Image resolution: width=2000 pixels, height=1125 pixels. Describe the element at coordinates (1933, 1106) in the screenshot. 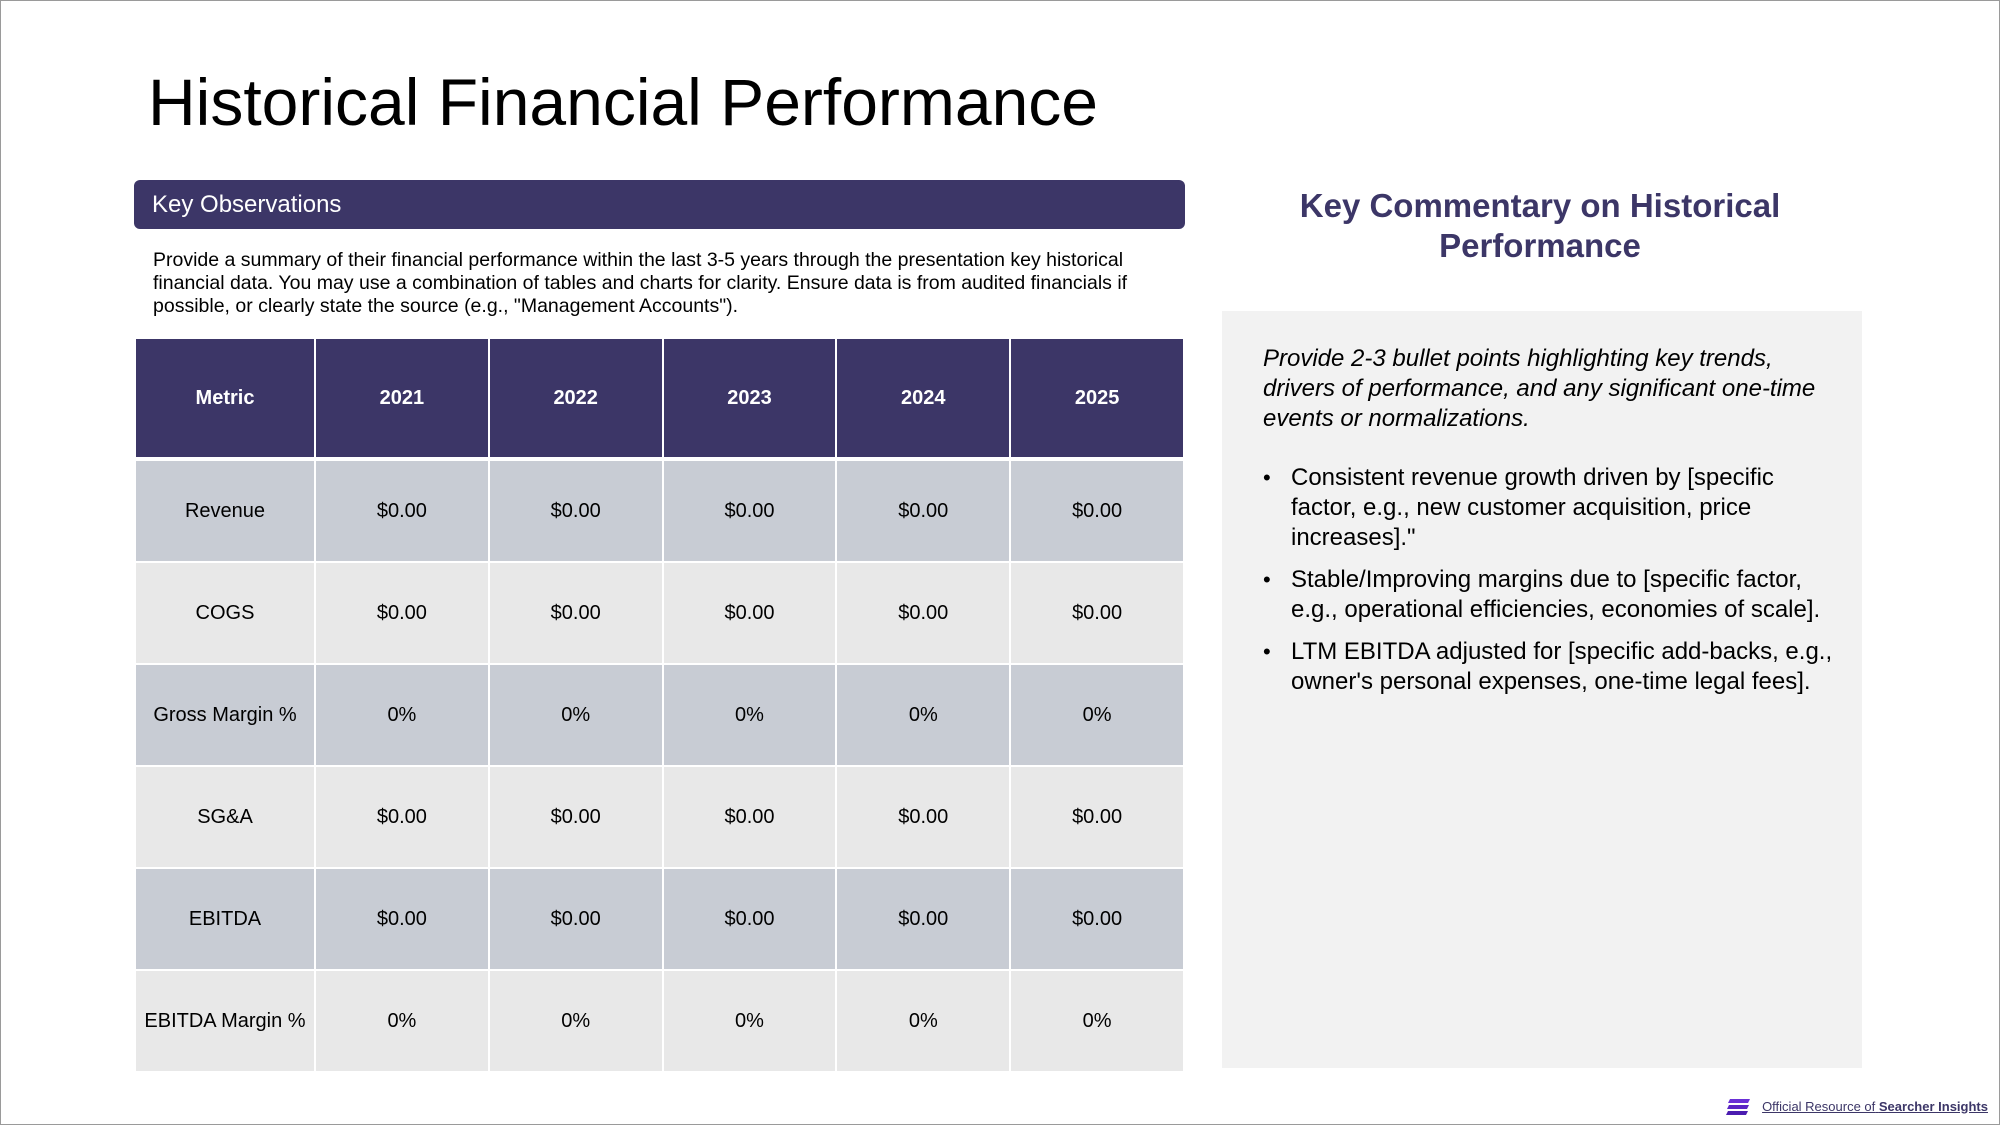

I see `footer-brand: Searcher Insights` at that location.